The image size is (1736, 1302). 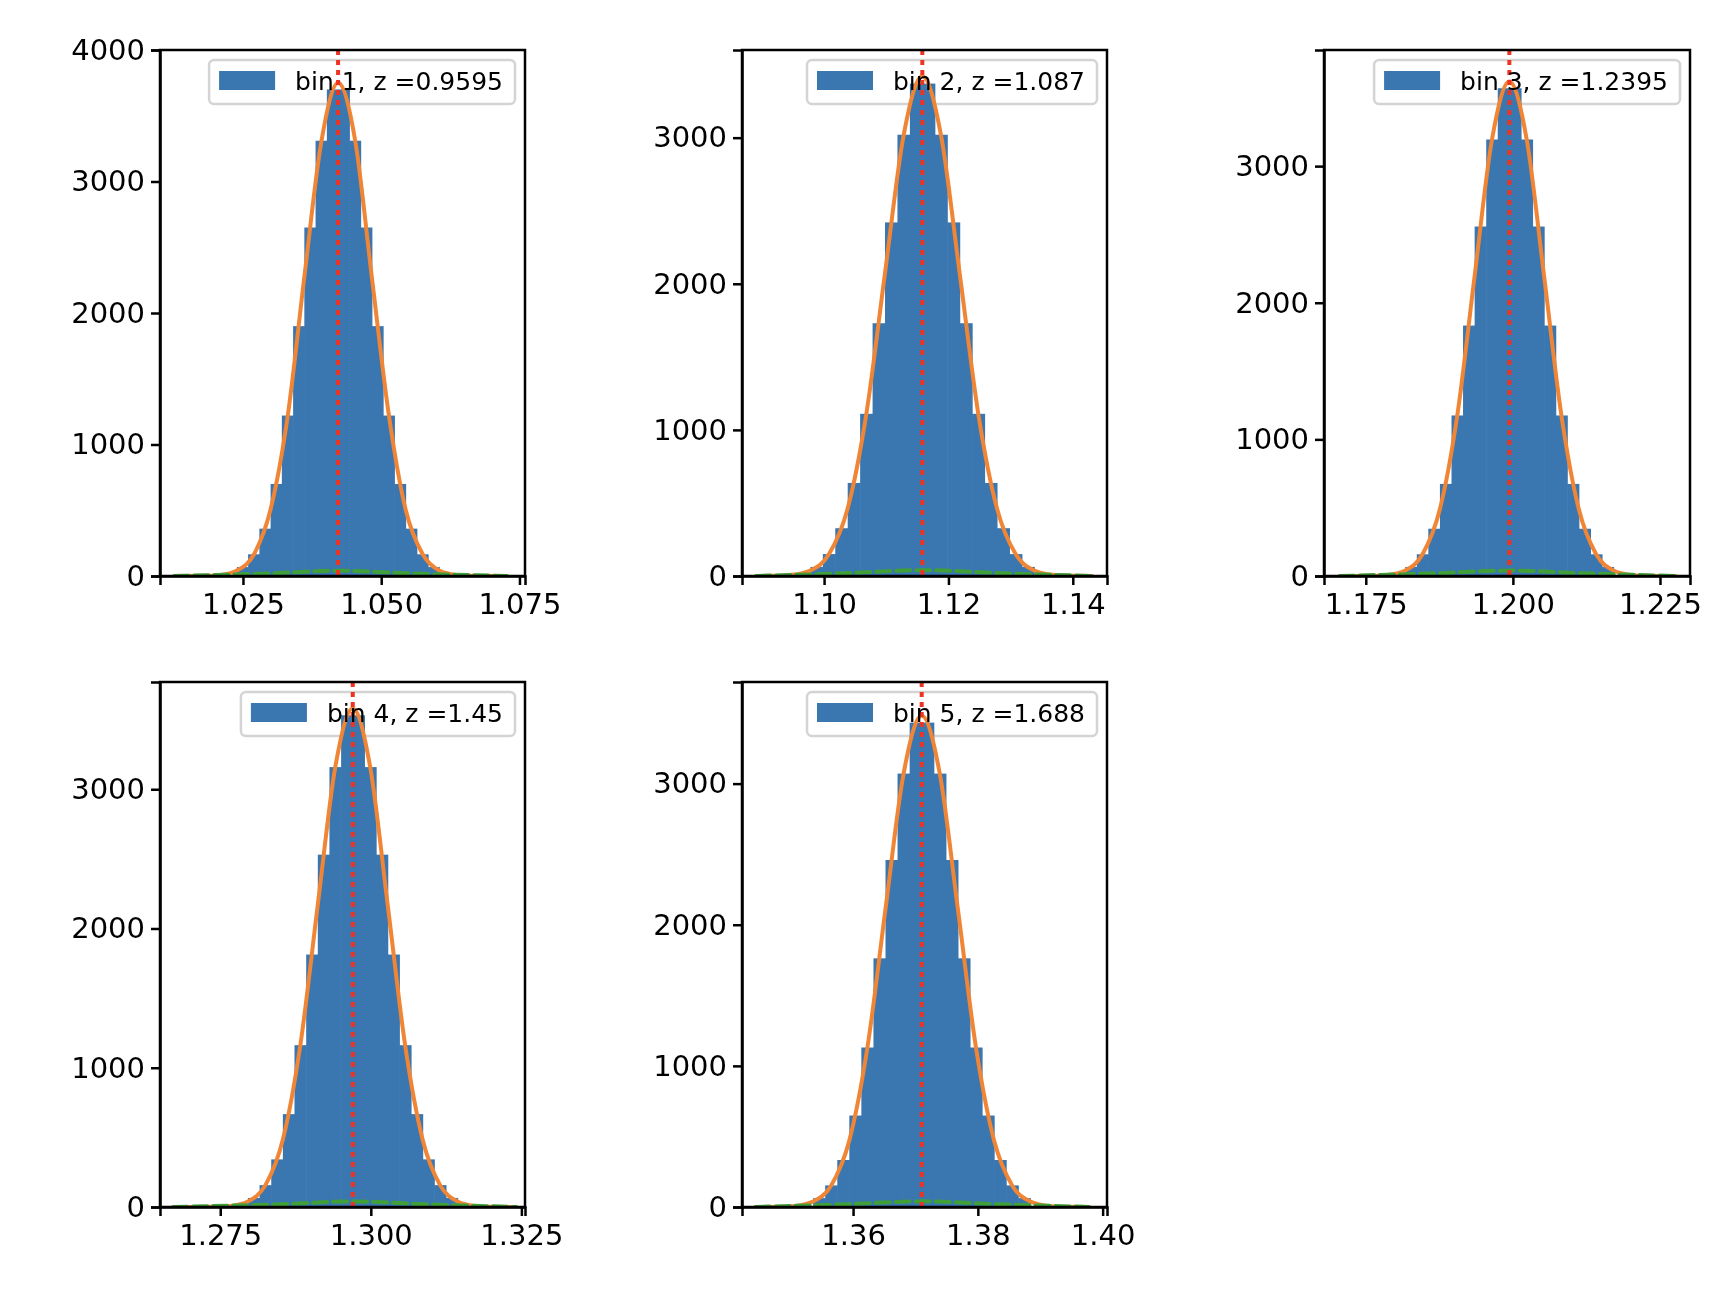 I want to click on legend-label: bin 1, z =0.9595, so click(x=399, y=81).